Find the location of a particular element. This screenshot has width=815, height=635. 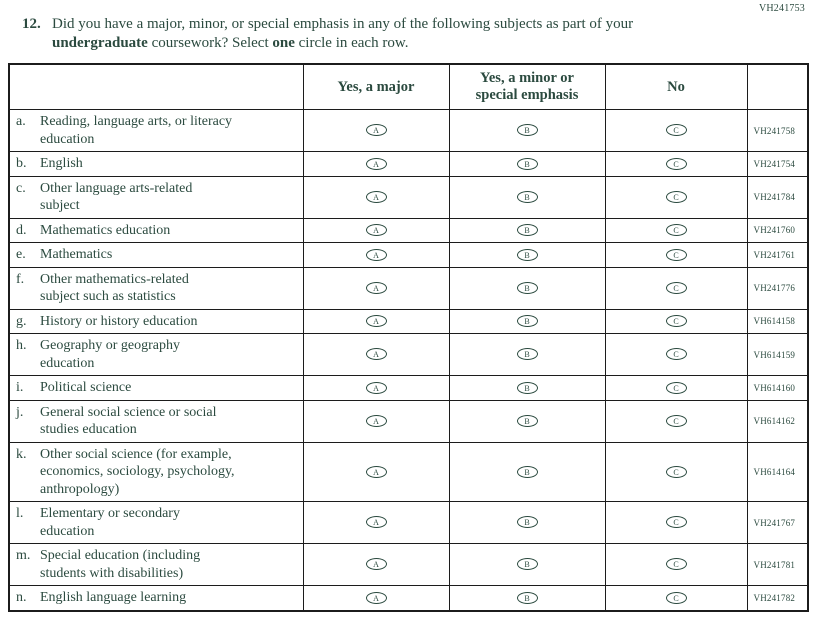

row-code: VH241781 is located at coordinates (777, 564).